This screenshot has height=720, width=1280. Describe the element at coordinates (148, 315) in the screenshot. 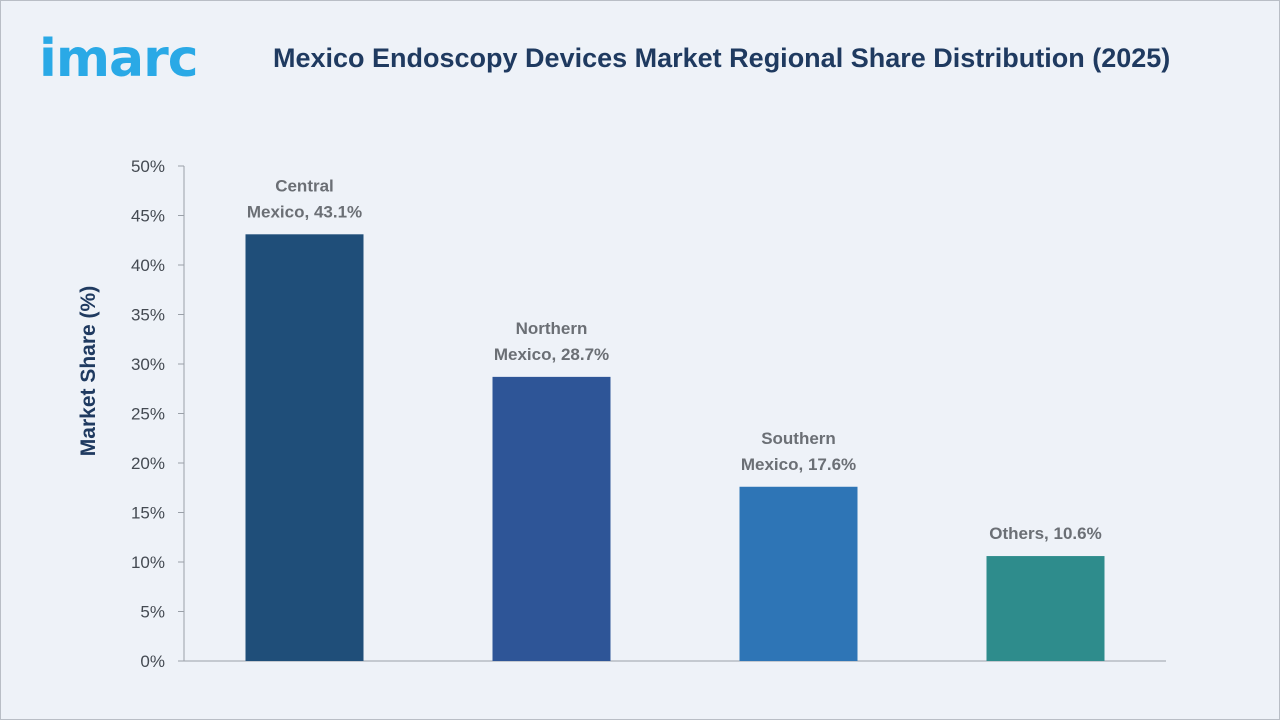

I see `y-tick-label: 35%` at that location.